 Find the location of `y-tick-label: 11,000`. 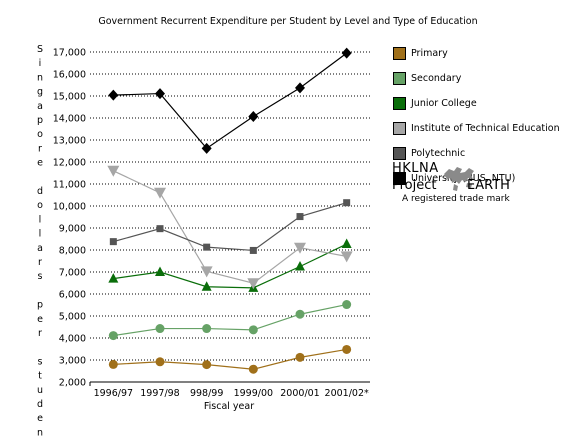

y-tick-label: 11,000 is located at coordinates (69, 185).